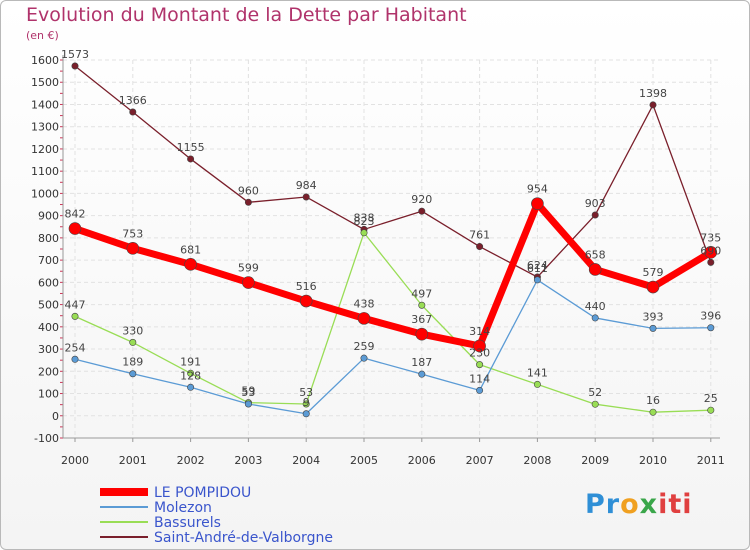  I want to click on data-label: 984, so click(306, 185).